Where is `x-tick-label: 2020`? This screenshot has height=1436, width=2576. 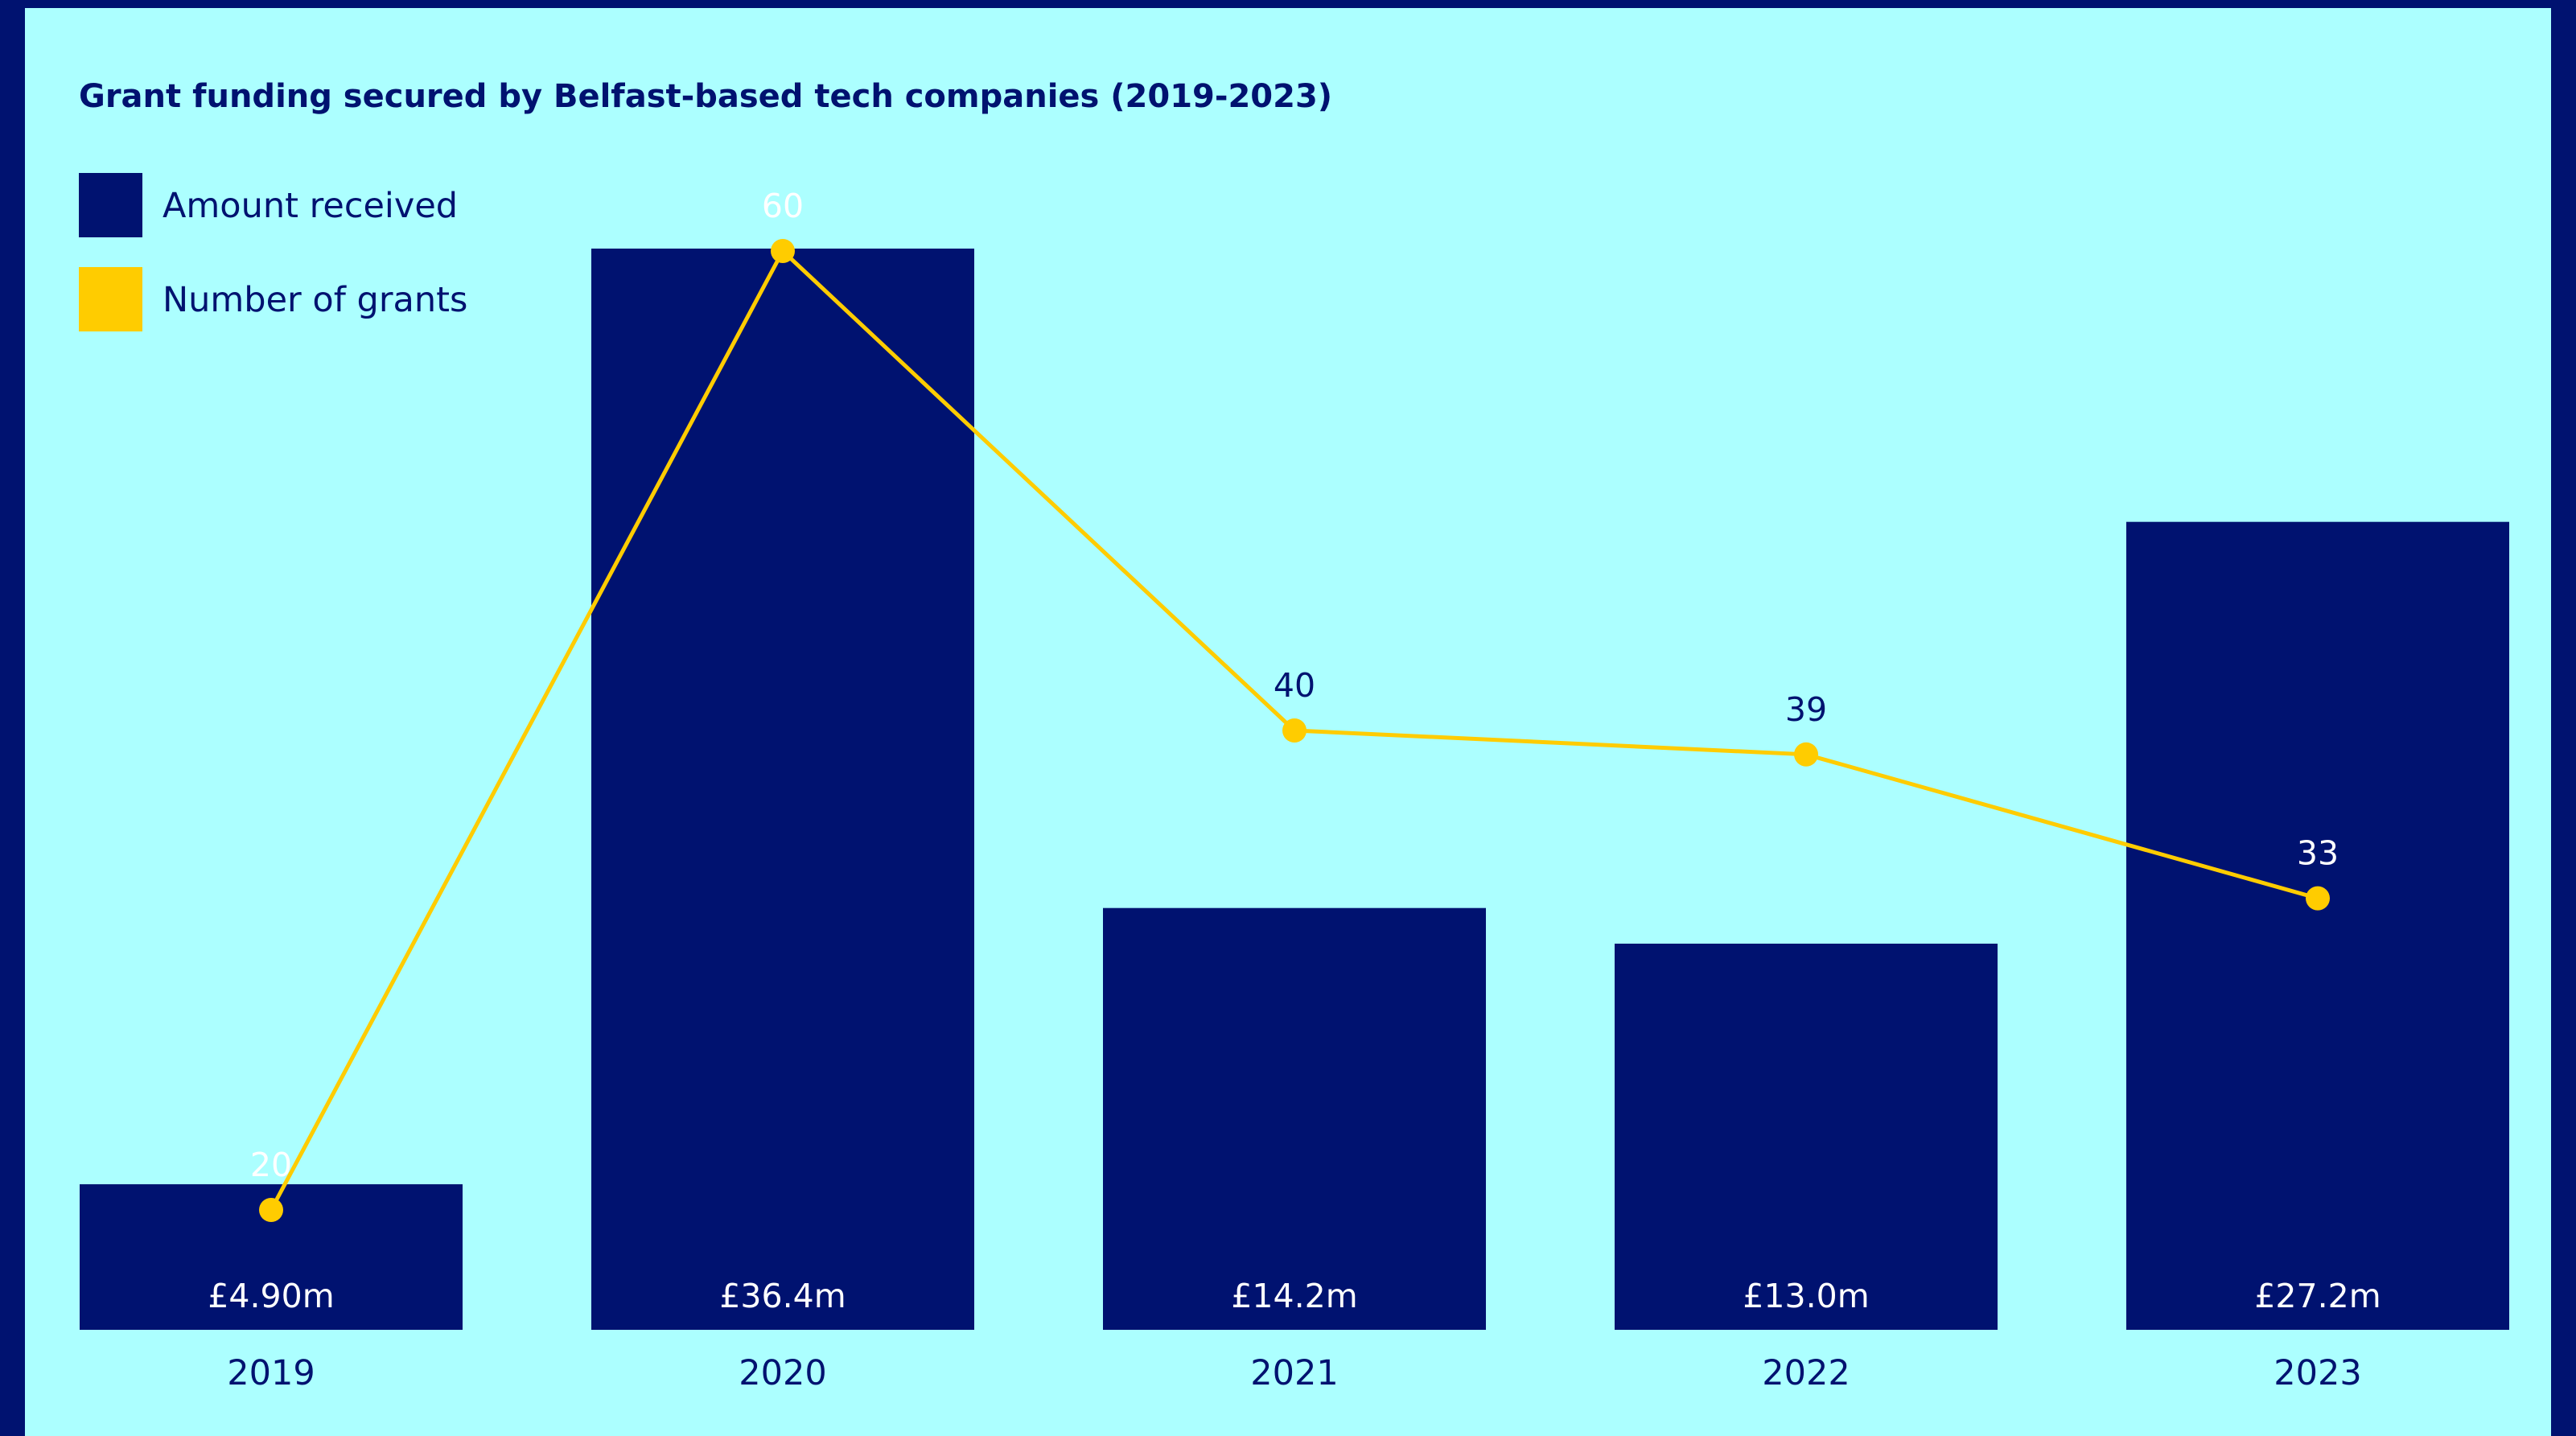
x-tick-label: 2020 is located at coordinates (782, 1373).